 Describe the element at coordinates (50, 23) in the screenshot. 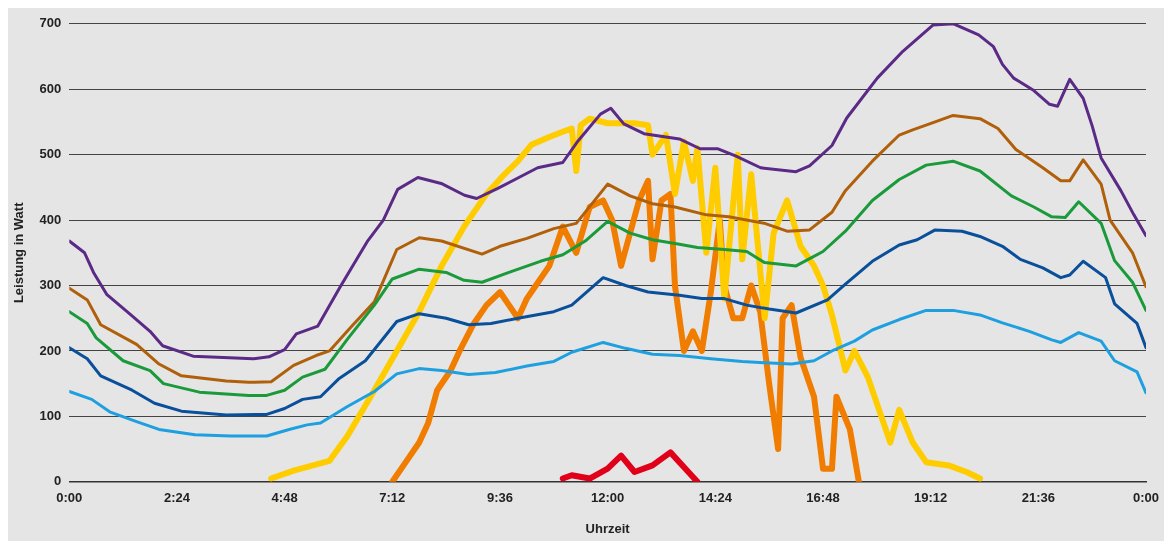

I see `y-tick-label: 700` at that location.